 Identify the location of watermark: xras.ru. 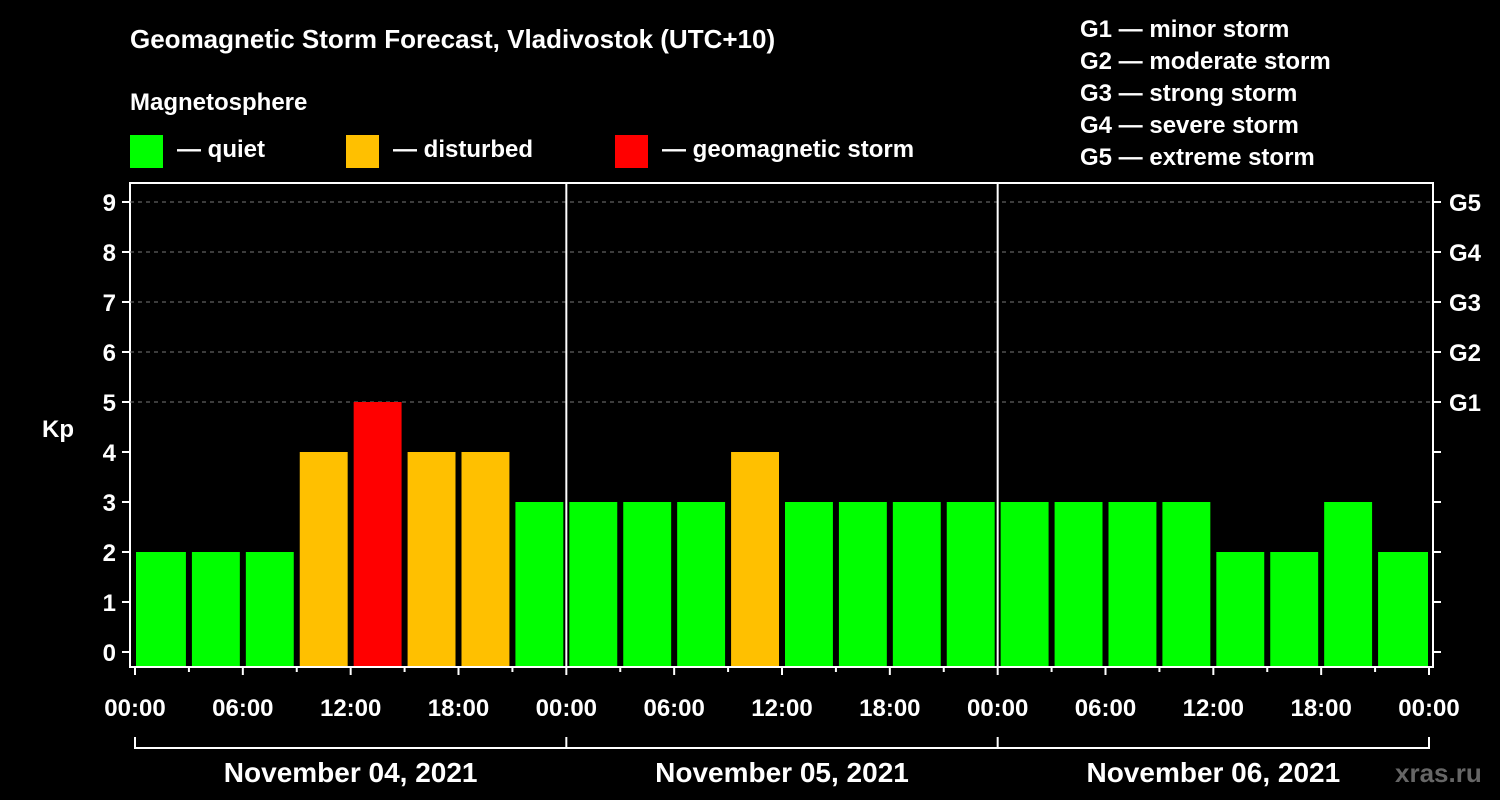
(1438, 773).